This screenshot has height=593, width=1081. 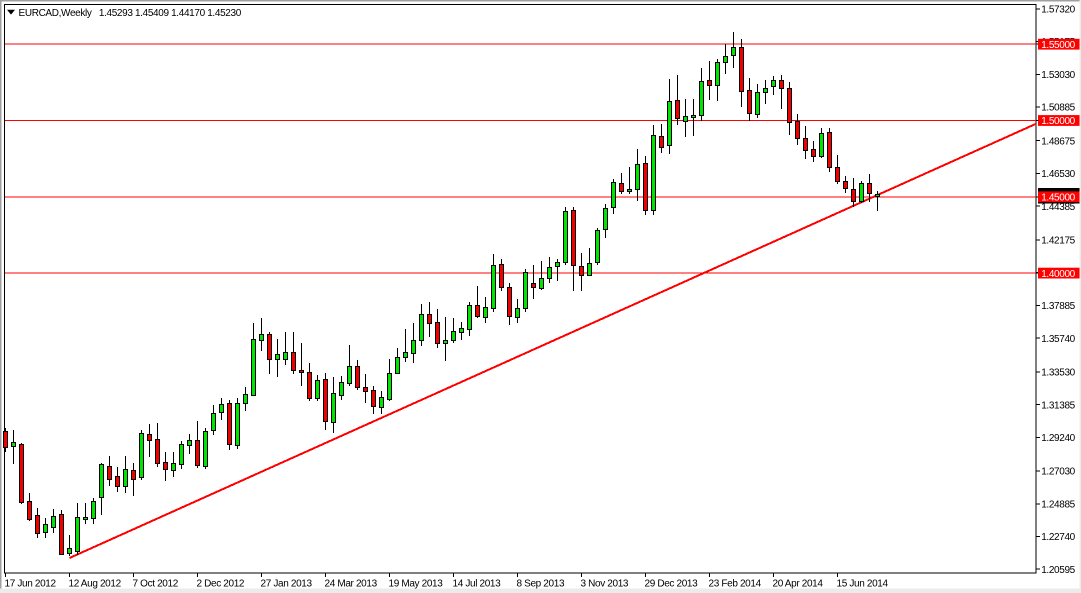 What do you see at coordinates (1058, 570) in the screenshot?
I see `svg-text: 1.20595` at bounding box center [1058, 570].